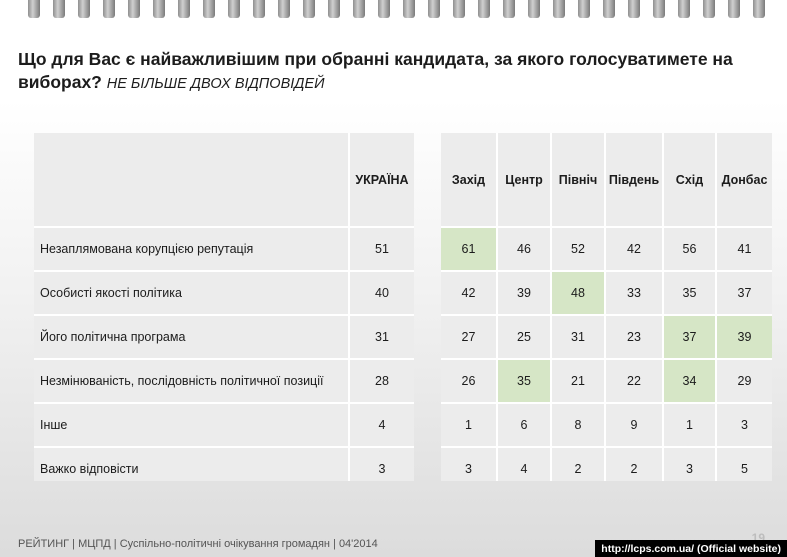  I want to click on table-cell: 61, so click(468, 249).